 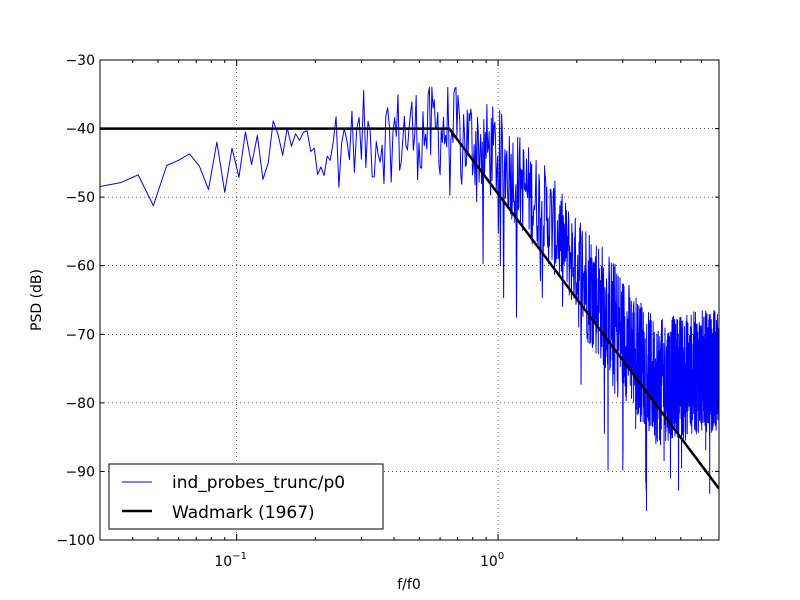 What do you see at coordinates (80, 404) in the screenshot?
I see `y-tick-label: −80` at bounding box center [80, 404].